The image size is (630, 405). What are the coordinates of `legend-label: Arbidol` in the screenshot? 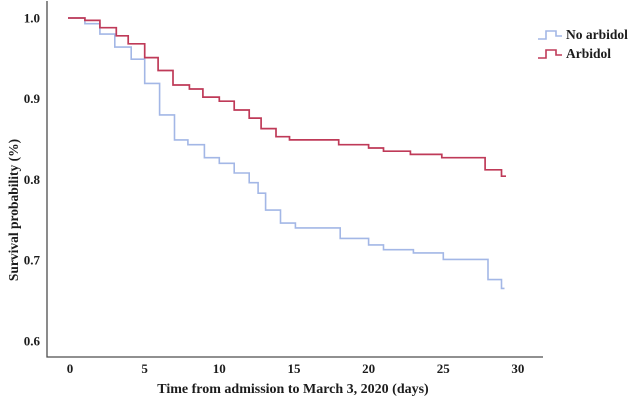 It's located at (589, 53).